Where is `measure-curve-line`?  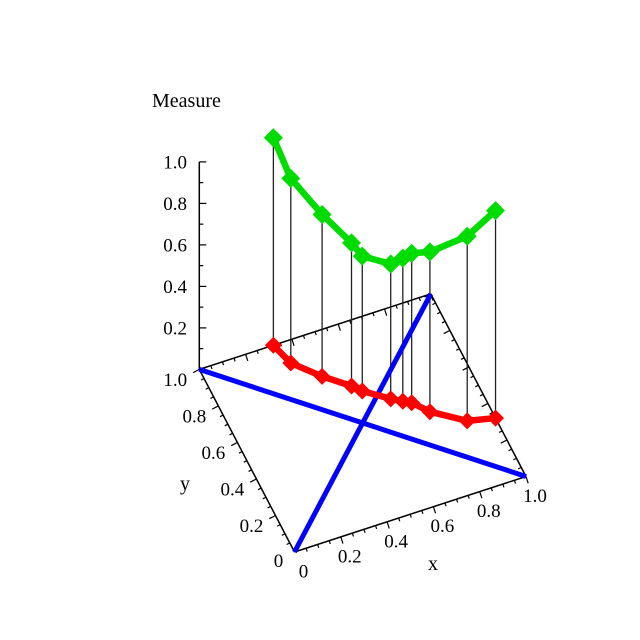 measure-curve-line is located at coordinates (384, 202).